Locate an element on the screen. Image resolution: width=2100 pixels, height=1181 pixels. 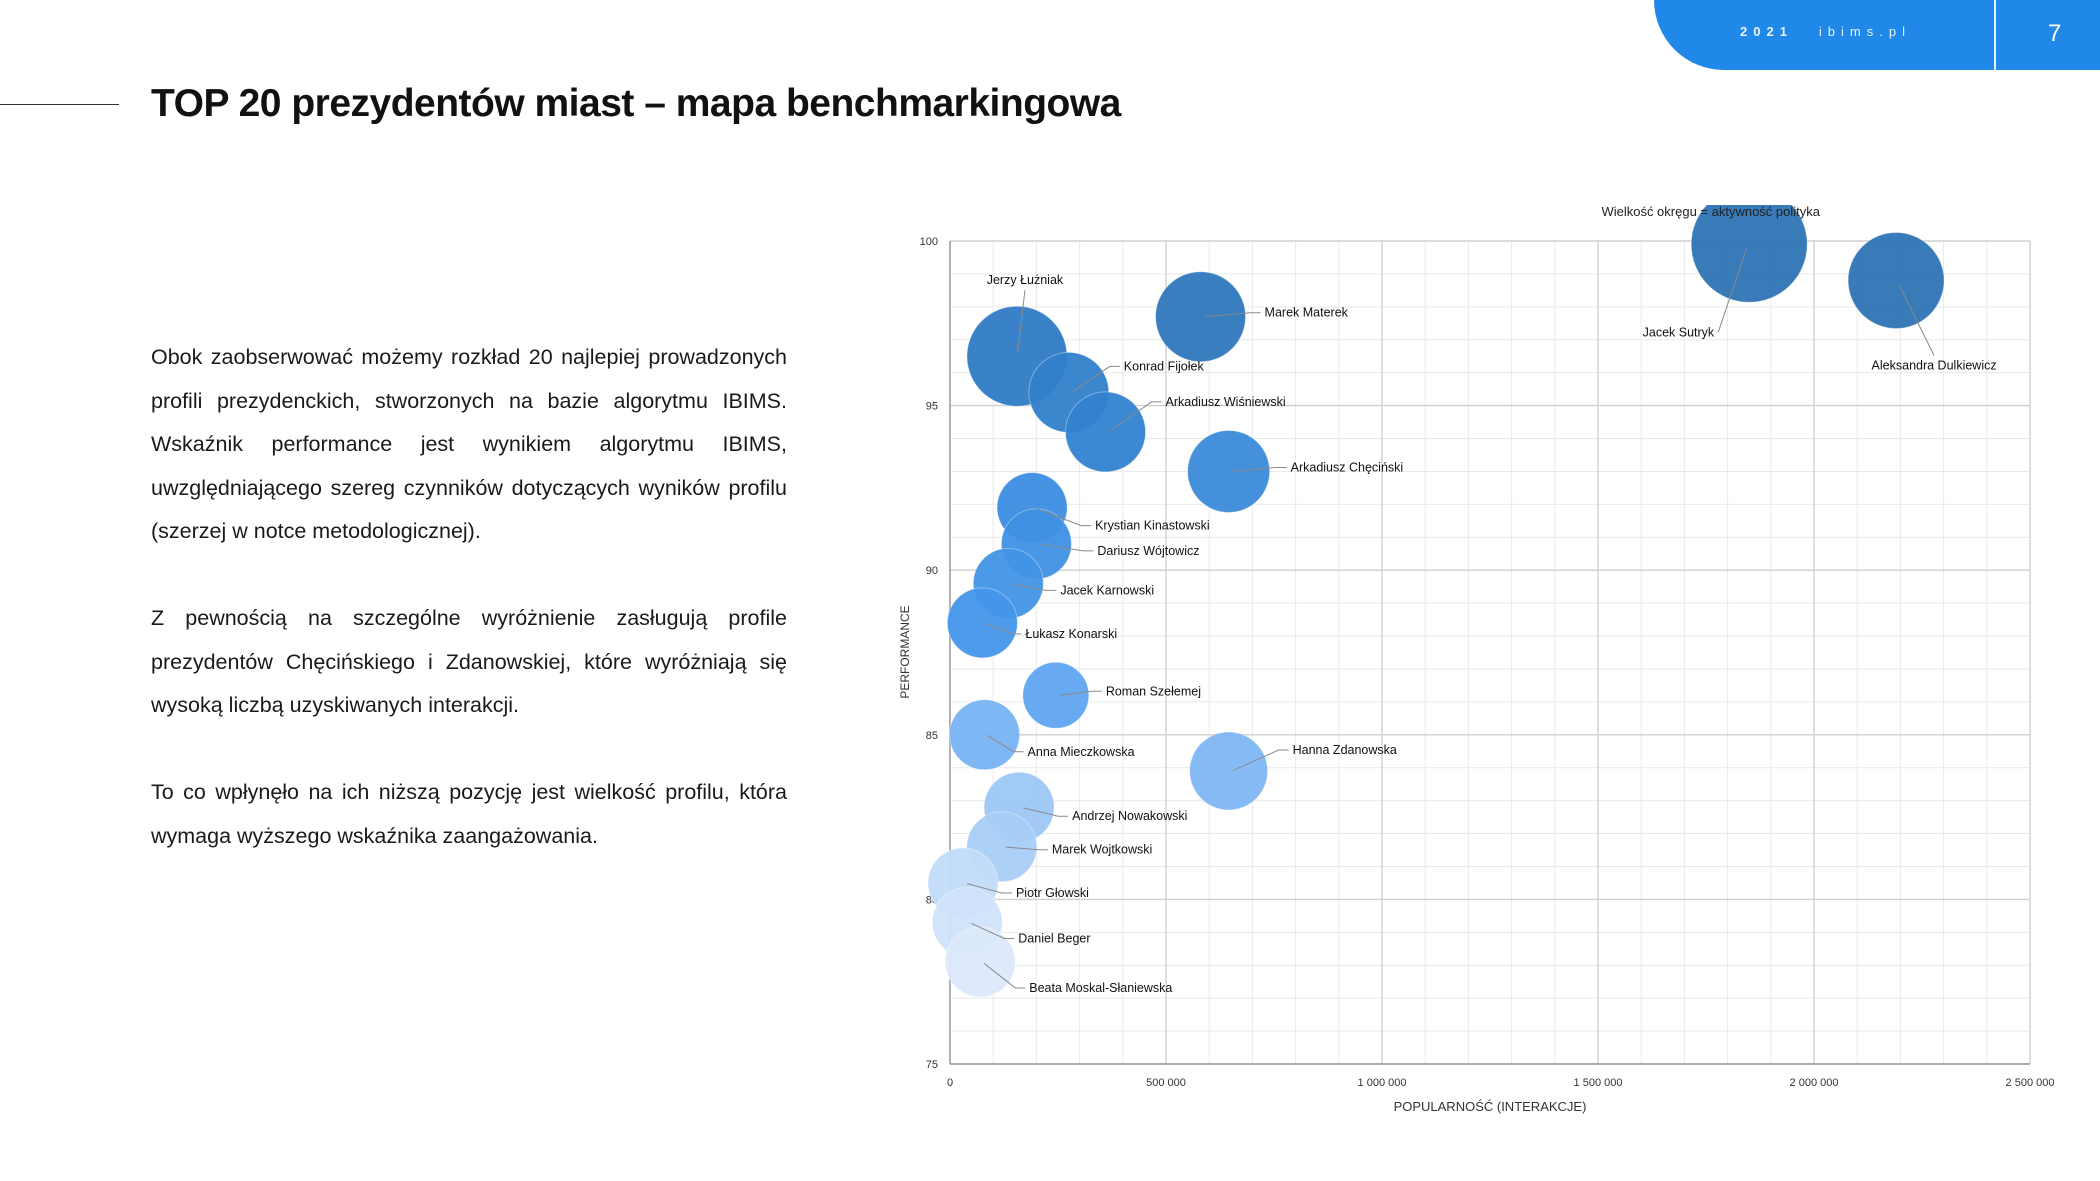
bubble-label: Andrzej Nowakowski is located at coordinates (1129, 816).